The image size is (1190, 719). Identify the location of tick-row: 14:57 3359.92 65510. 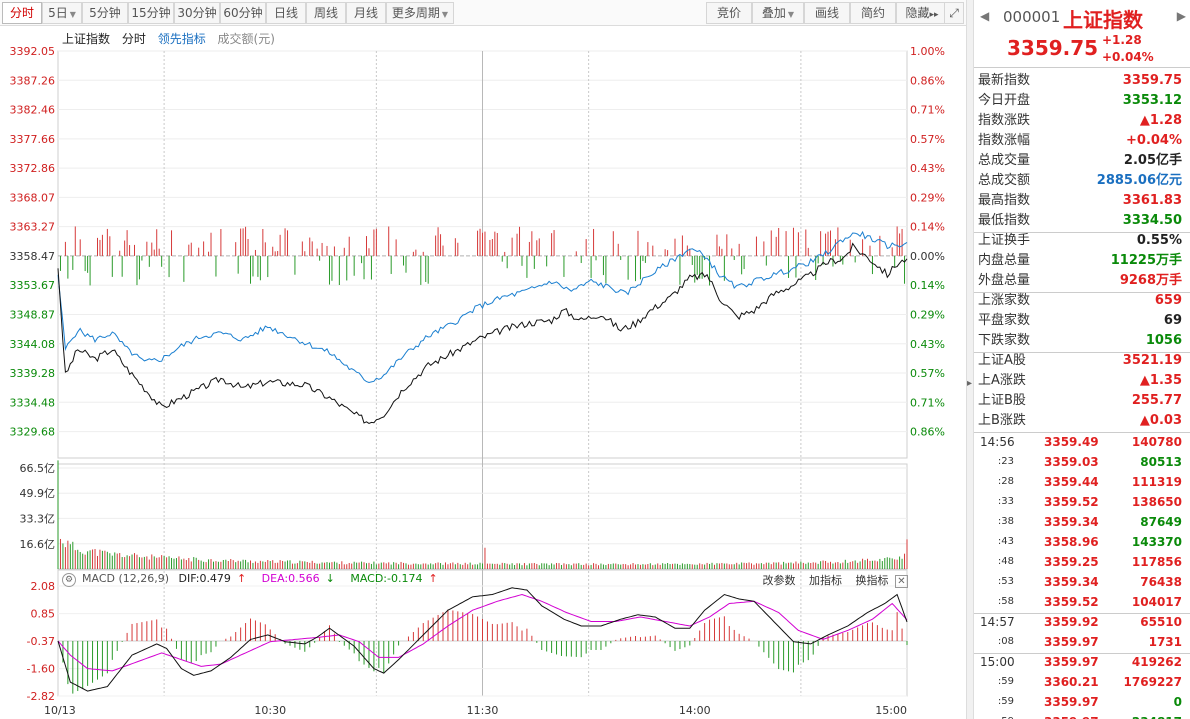
(1082, 622).